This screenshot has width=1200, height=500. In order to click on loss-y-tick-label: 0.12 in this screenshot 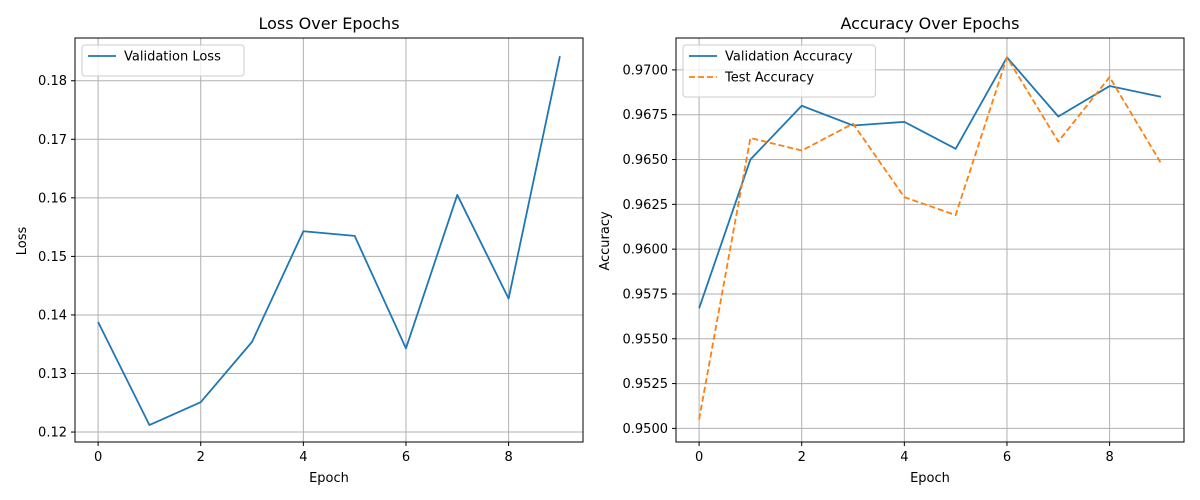, I will do `click(52, 433)`.